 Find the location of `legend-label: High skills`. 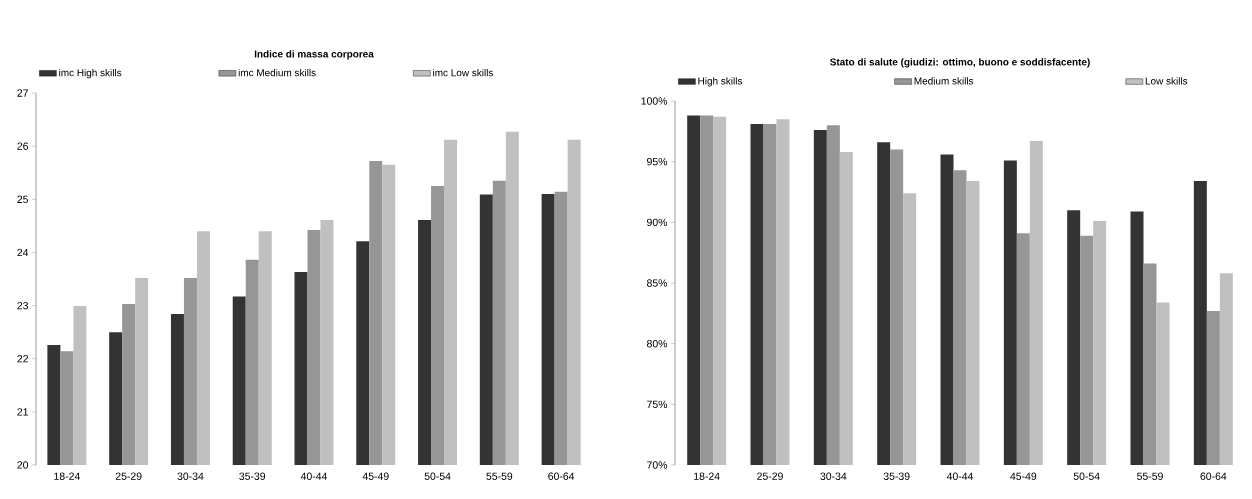

legend-label: High skills is located at coordinates (720, 82).